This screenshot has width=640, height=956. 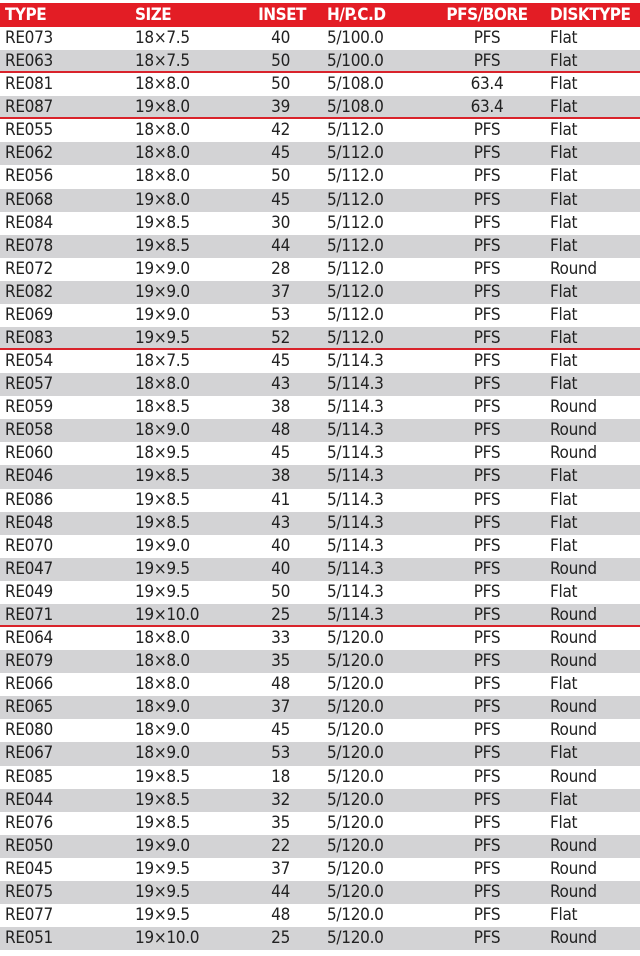 I want to click on cell-inset: 45, so click(x=280, y=453).